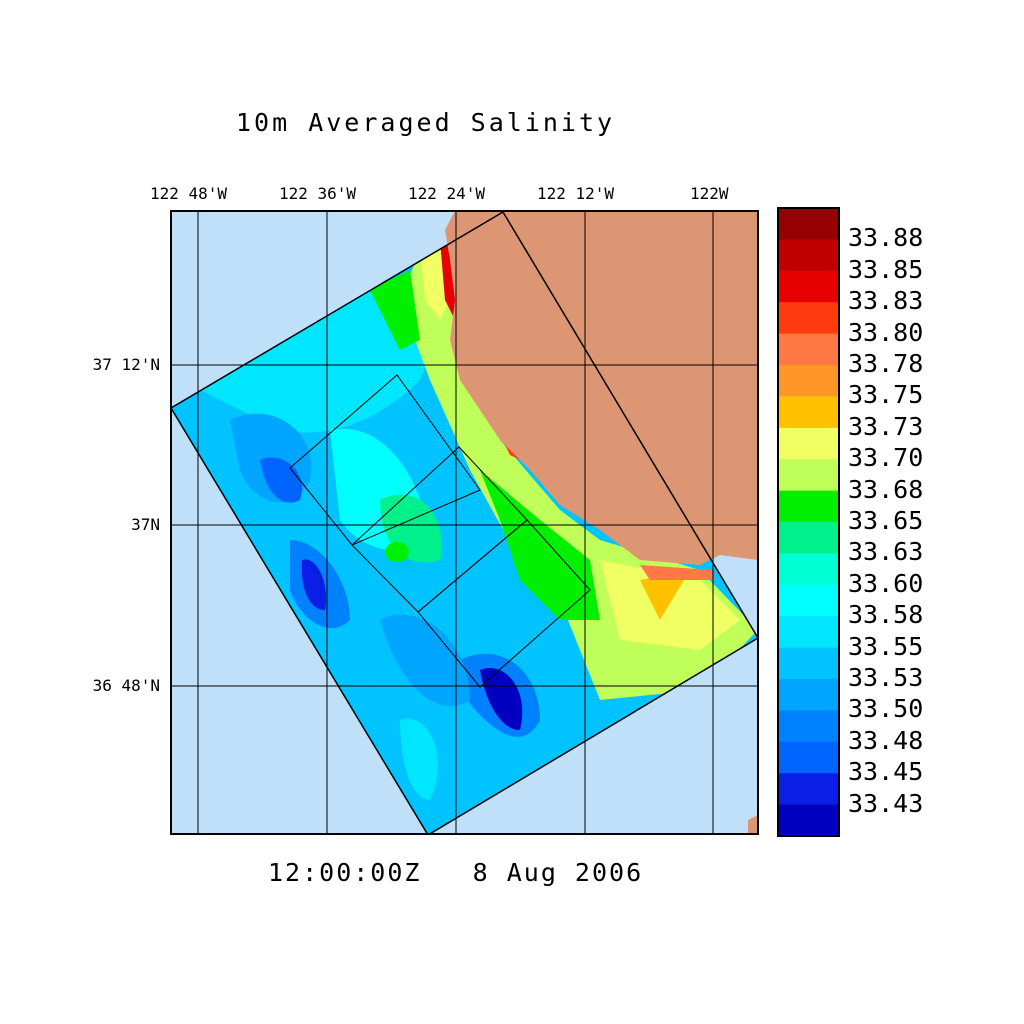 This screenshot has height=1024, width=1024. Describe the element at coordinates (318, 193) in the screenshot. I see `lon-label: 122 36'W` at that location.